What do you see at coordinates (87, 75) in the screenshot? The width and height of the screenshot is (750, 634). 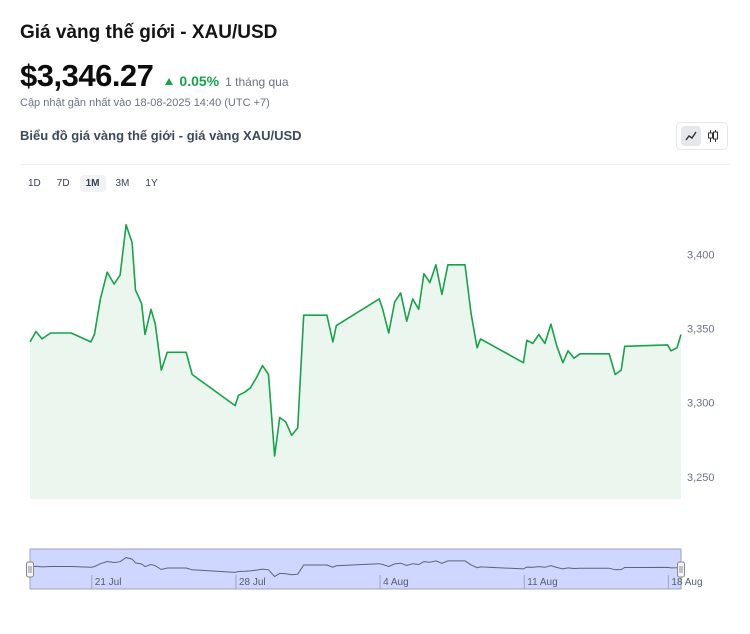 I see `current-price: $3,346.27` at bounding box center [87, 75].